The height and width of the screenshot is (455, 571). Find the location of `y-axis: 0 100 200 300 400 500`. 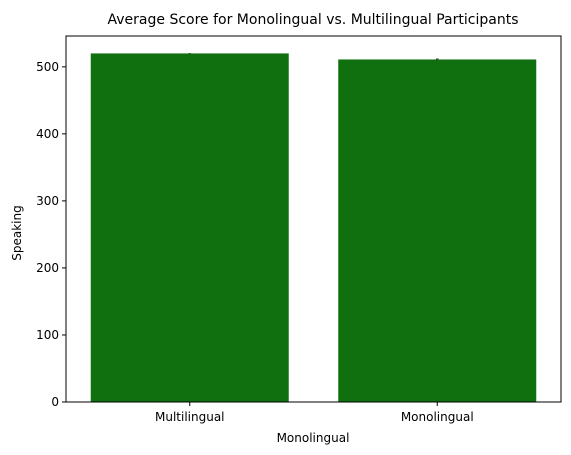

y-axis: 0 100 200 300 400 500 is located at coordinates (51, 234).